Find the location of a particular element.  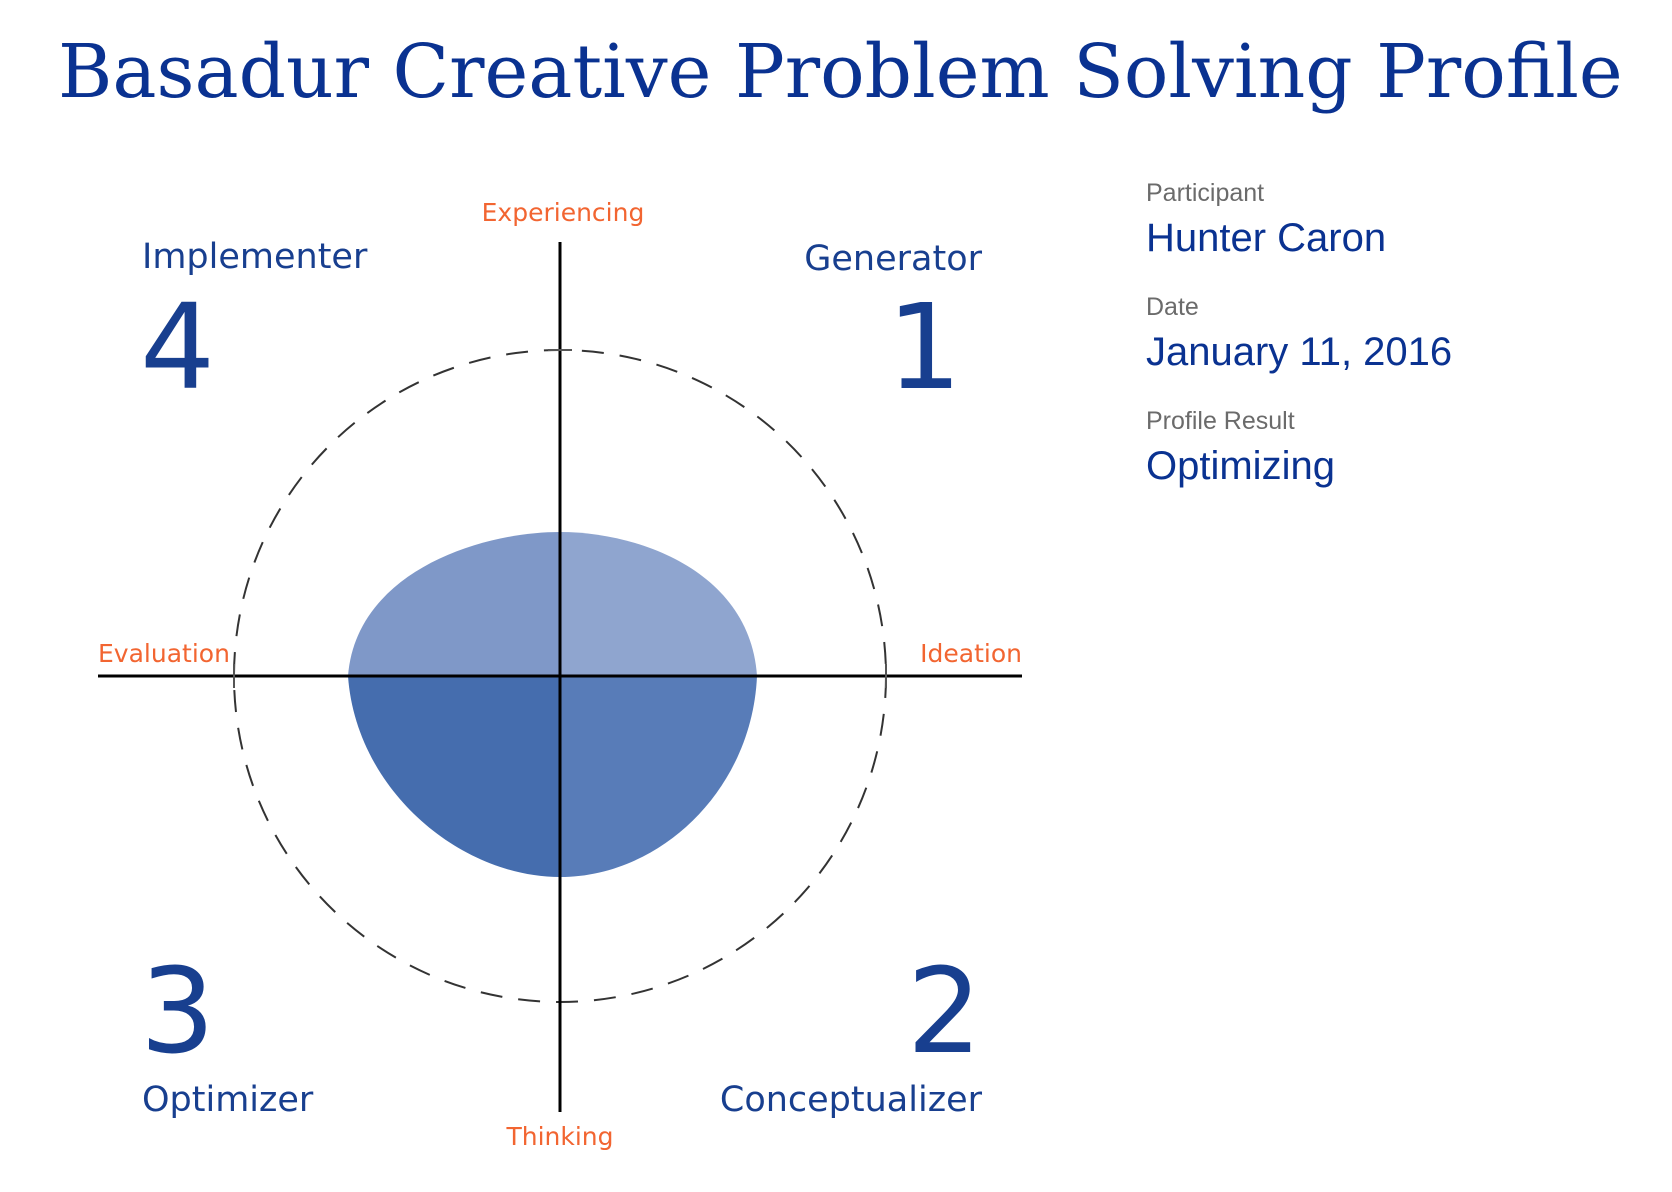

axis-label-evaluation: Evaluation is located at coordinates (164, 653).